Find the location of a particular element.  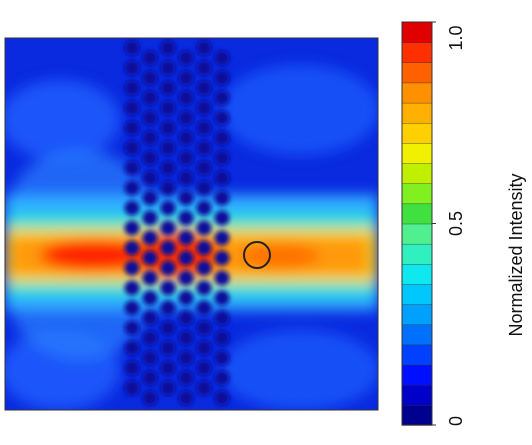

probe-marker is located at coordinates (257, 255).